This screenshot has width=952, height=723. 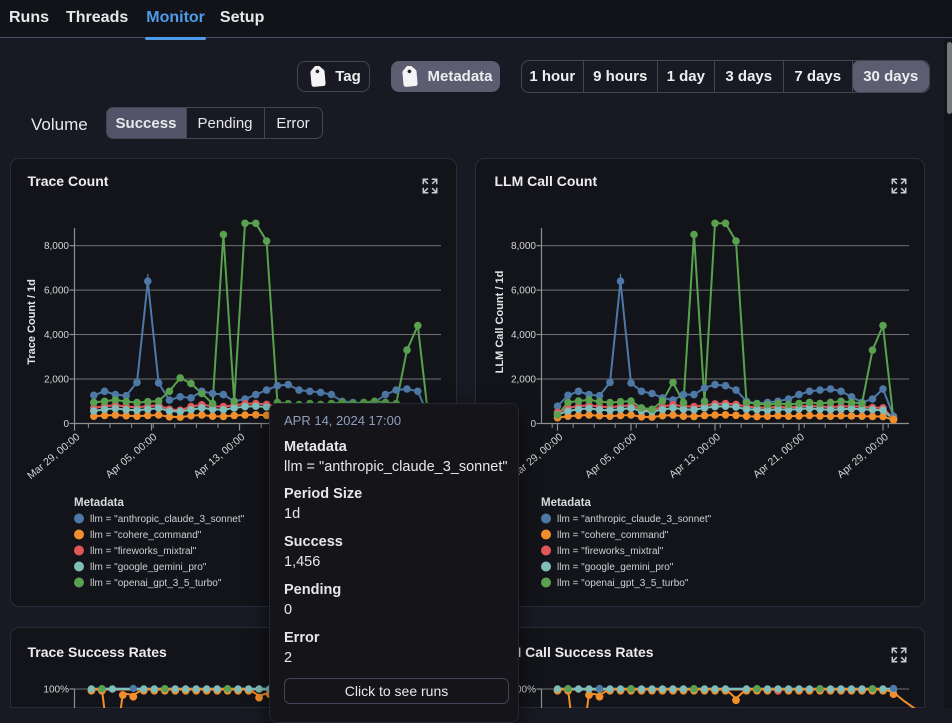 What do you see at coordinates (500, 322) in the screenshot?
I see `svg-text: LLM Call Count / 1d` at bounding box center [500, 322].